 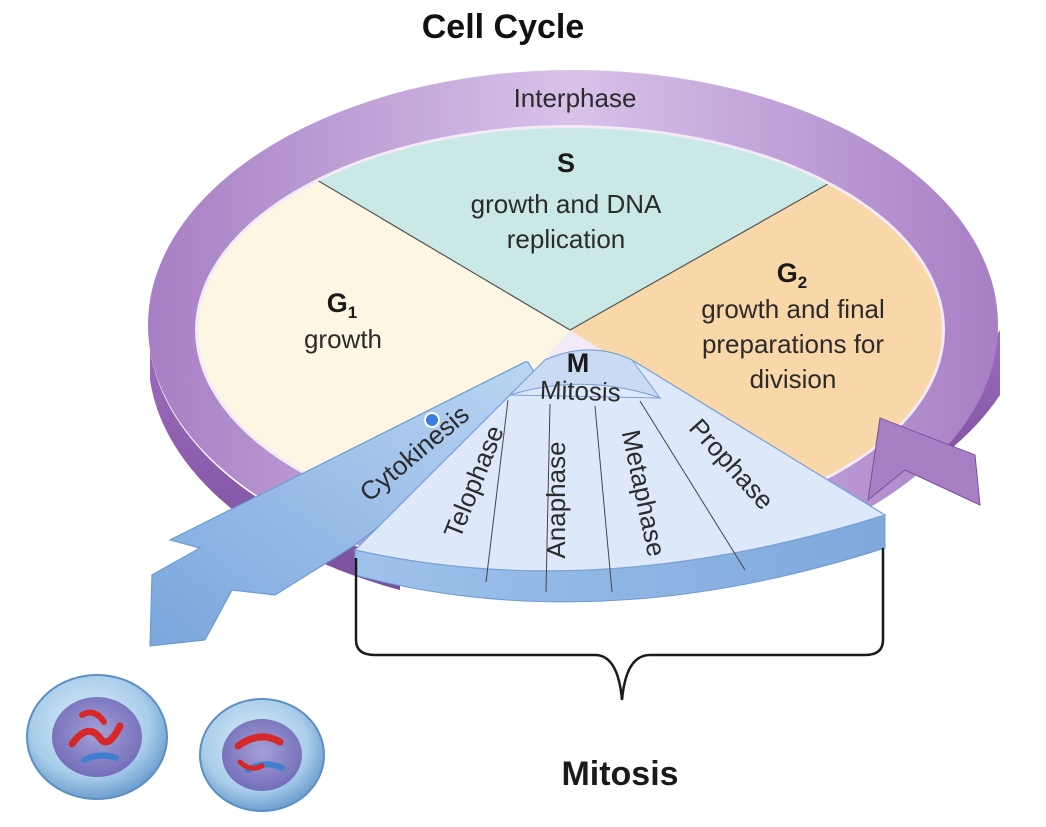 I want to click on s-phase-line2: replication, so click(x=566, y=239).